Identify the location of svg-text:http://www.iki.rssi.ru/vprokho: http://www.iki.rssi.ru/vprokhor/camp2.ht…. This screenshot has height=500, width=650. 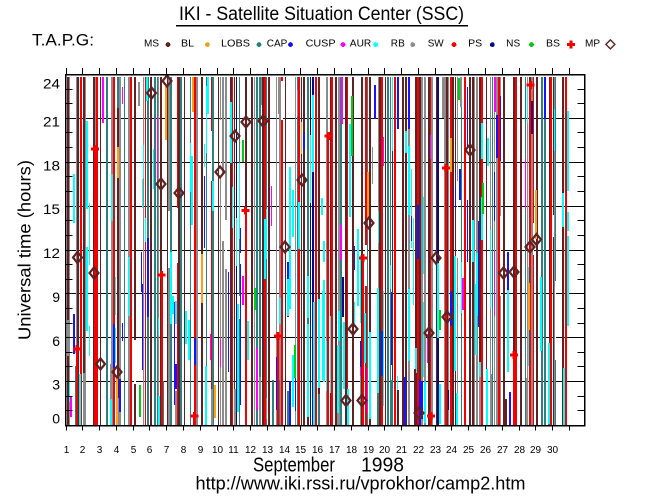
(361, 484).